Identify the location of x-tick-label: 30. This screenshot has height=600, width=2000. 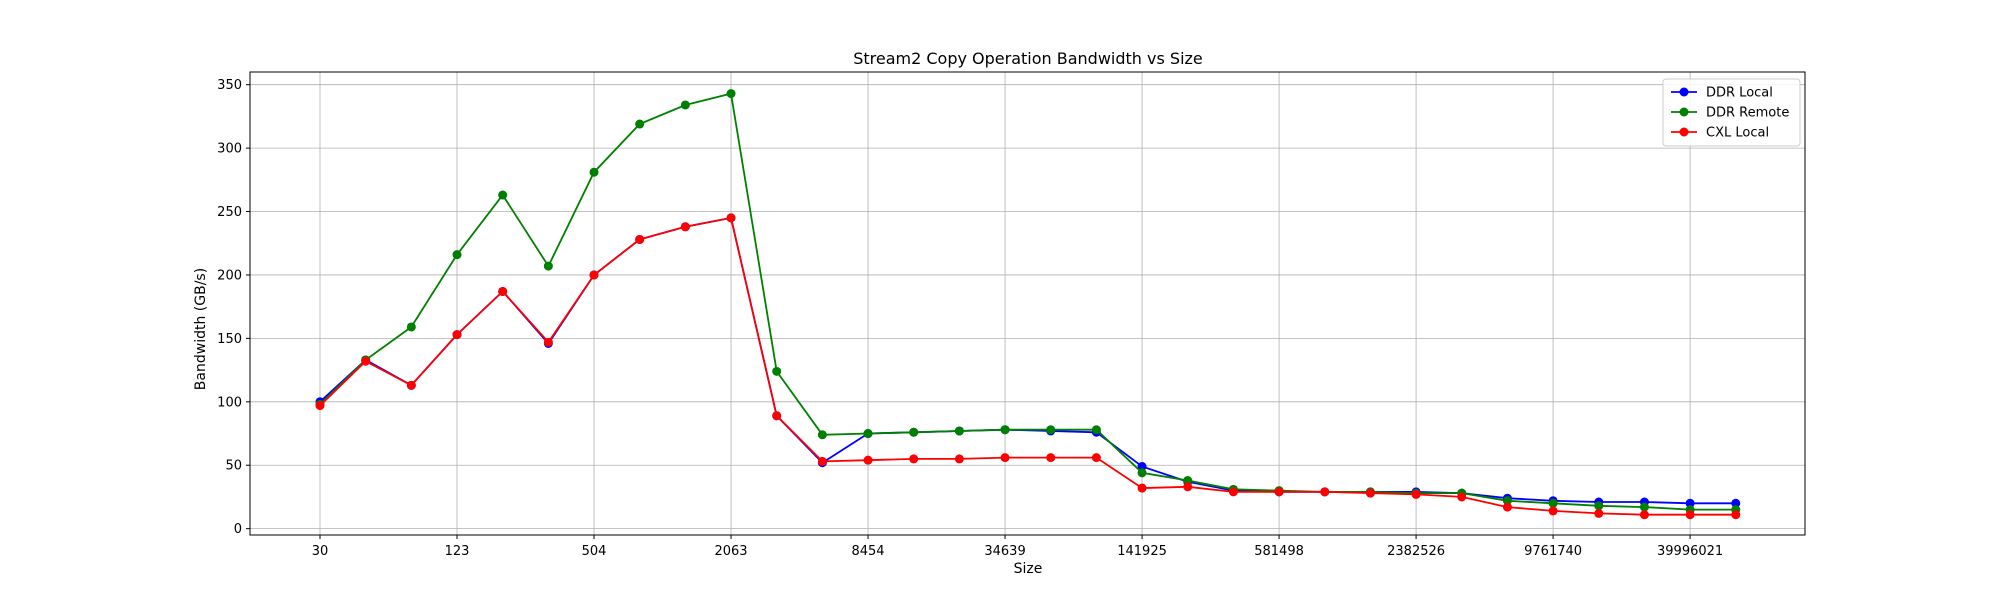
(320, 551).